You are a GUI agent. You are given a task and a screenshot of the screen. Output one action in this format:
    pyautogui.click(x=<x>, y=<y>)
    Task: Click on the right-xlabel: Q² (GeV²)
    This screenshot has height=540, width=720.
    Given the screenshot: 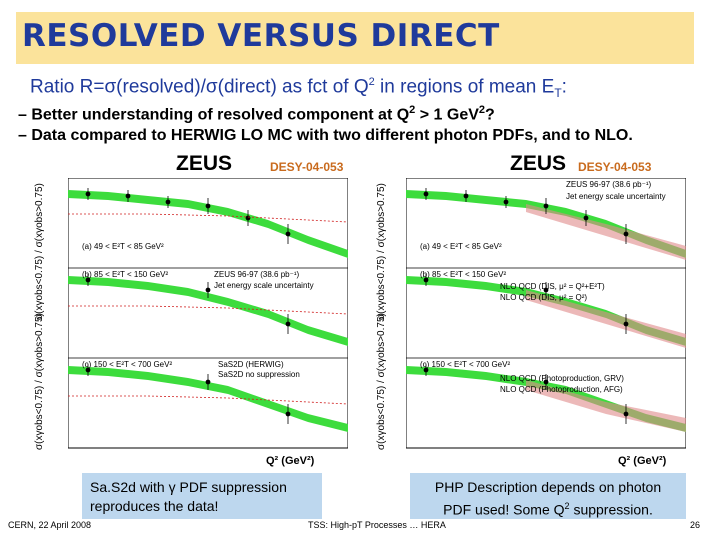 What is the action you would take?
    pyautogui.click(x=642, y=461)
    